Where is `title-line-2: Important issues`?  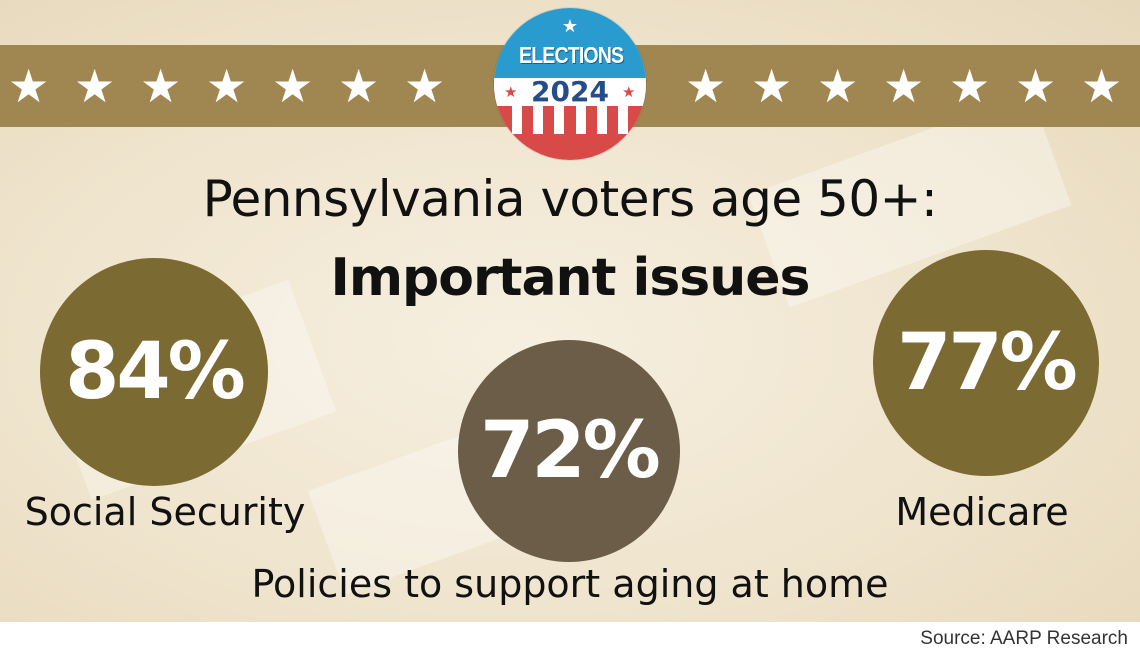 title-line-2: Important issues is located at coordinates (570, 278).